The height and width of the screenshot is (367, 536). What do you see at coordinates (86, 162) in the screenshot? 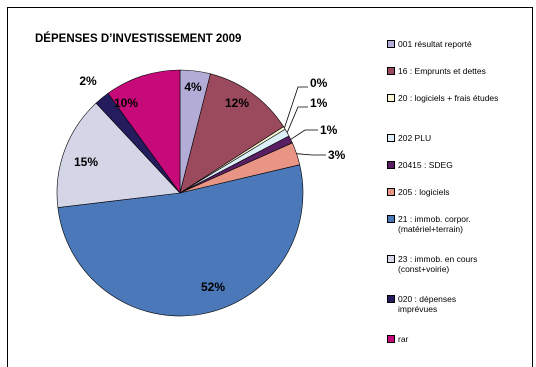
I see `slice-label: 15%` at bounding box center [86, 162].